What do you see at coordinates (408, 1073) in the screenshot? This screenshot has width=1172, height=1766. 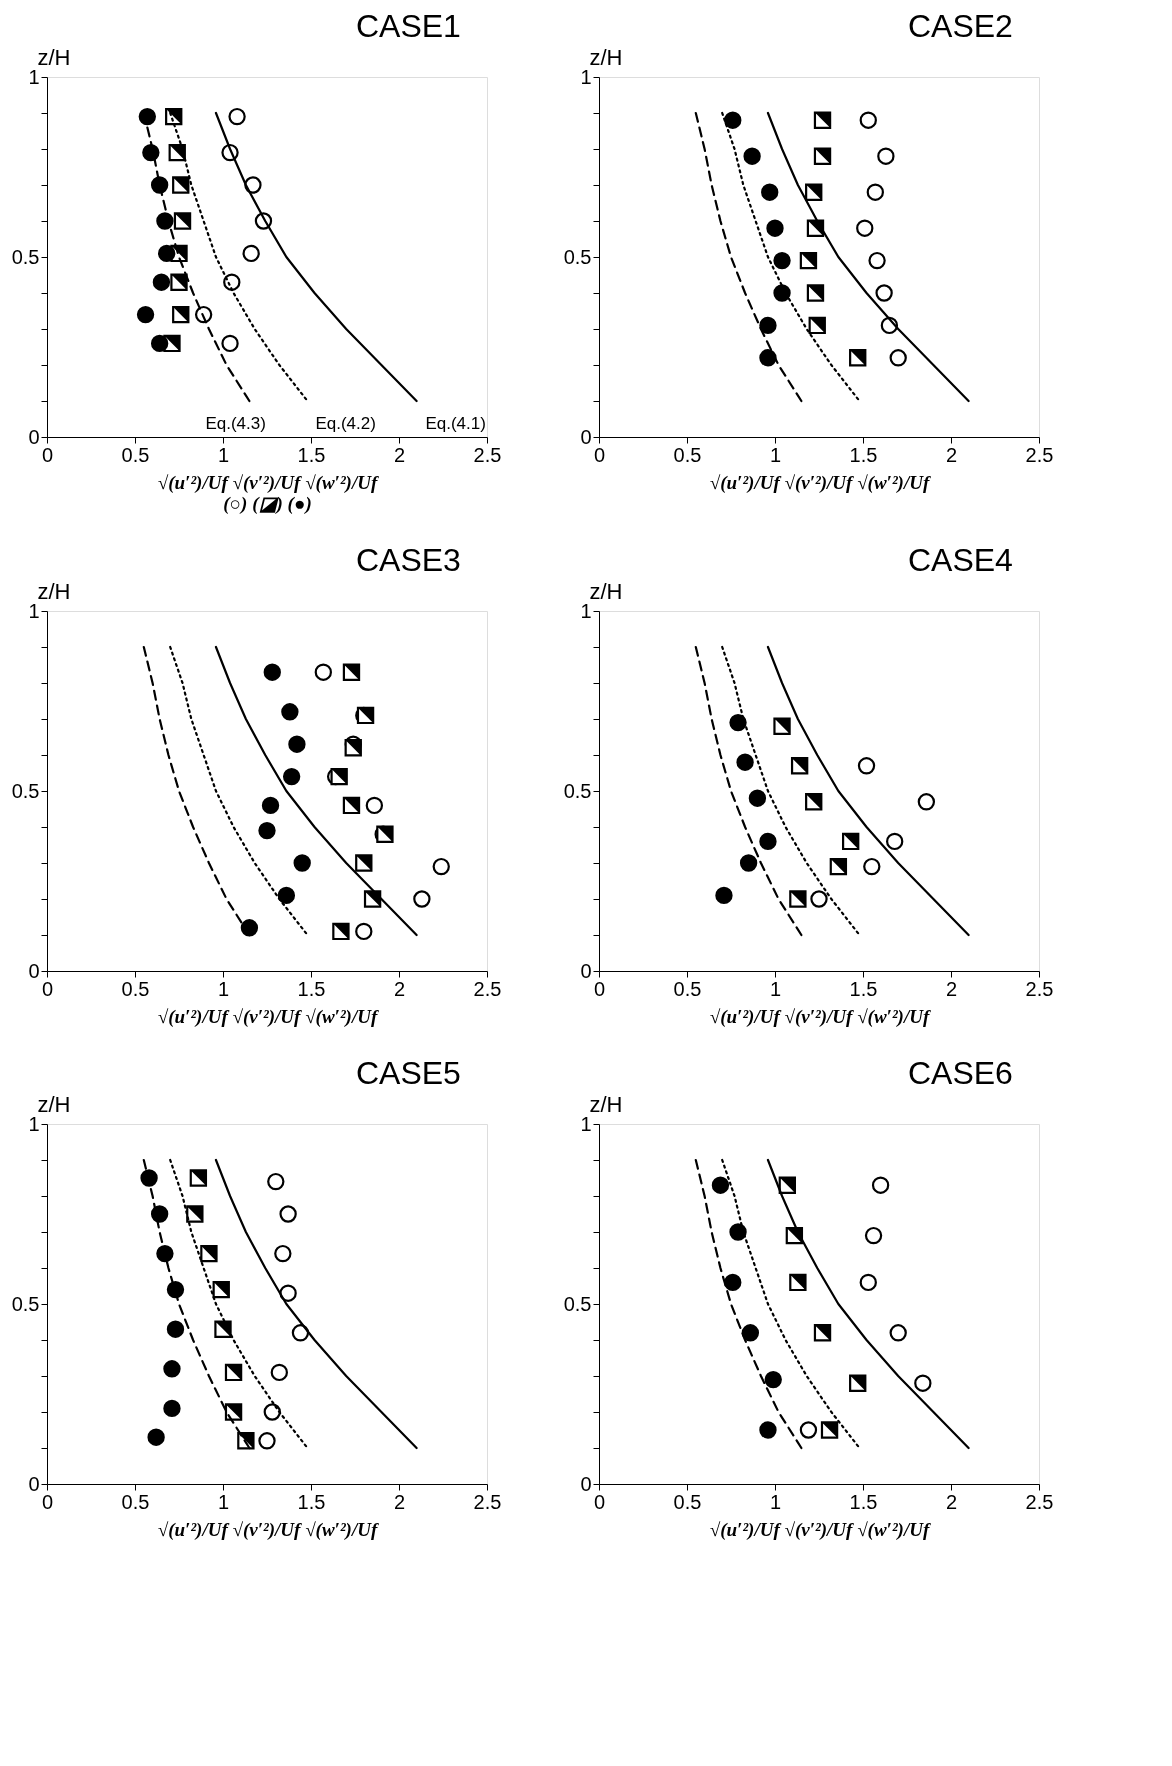 I see `chart-title: CASE5` at bounding box center [408, 1073].